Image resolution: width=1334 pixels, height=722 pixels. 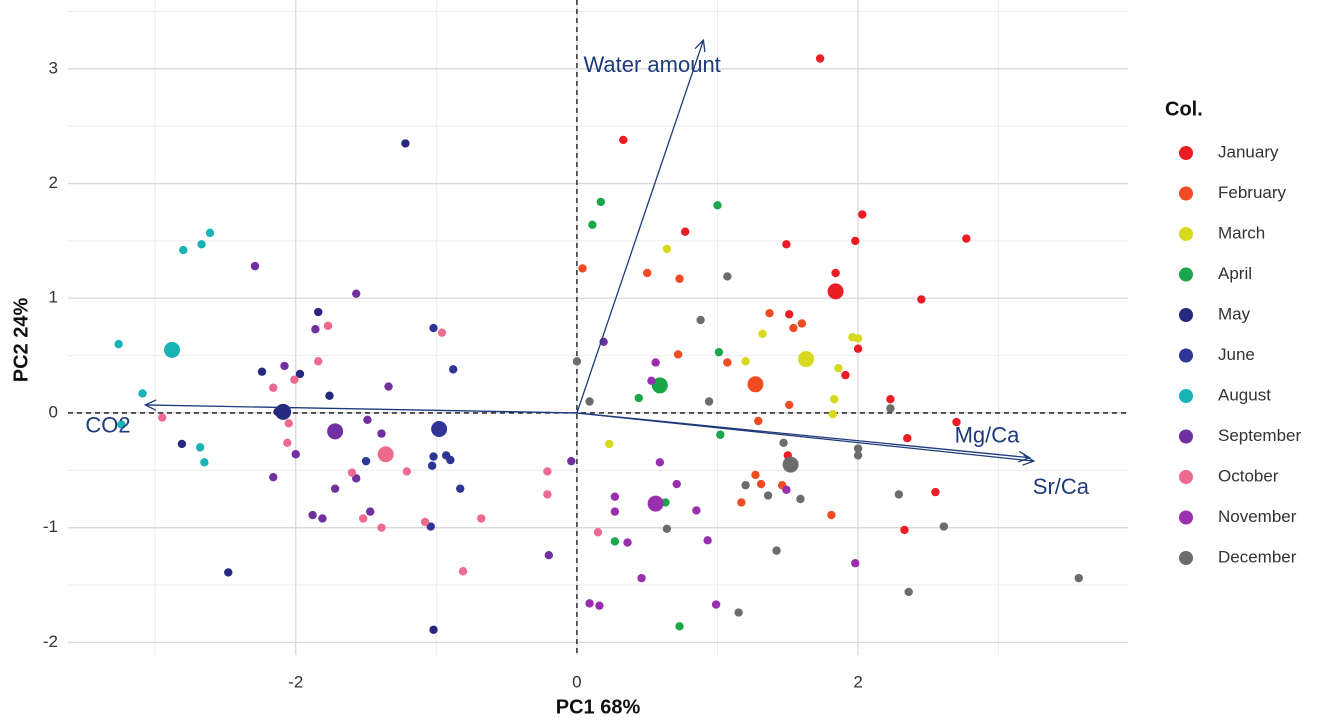 I want to click on x-tick-label: -2, so click(x=295, y=681).